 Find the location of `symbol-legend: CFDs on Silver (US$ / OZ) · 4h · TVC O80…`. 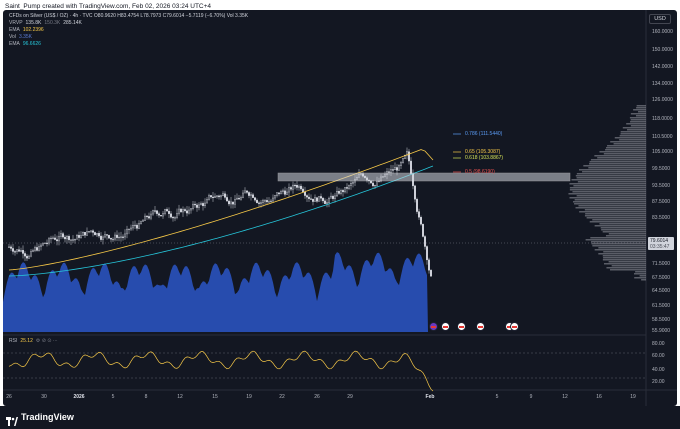

symbol-legend: CFDs on Silver (US$ / OZ) · 4h · TVC O80… is located at coordinates (129, 16).